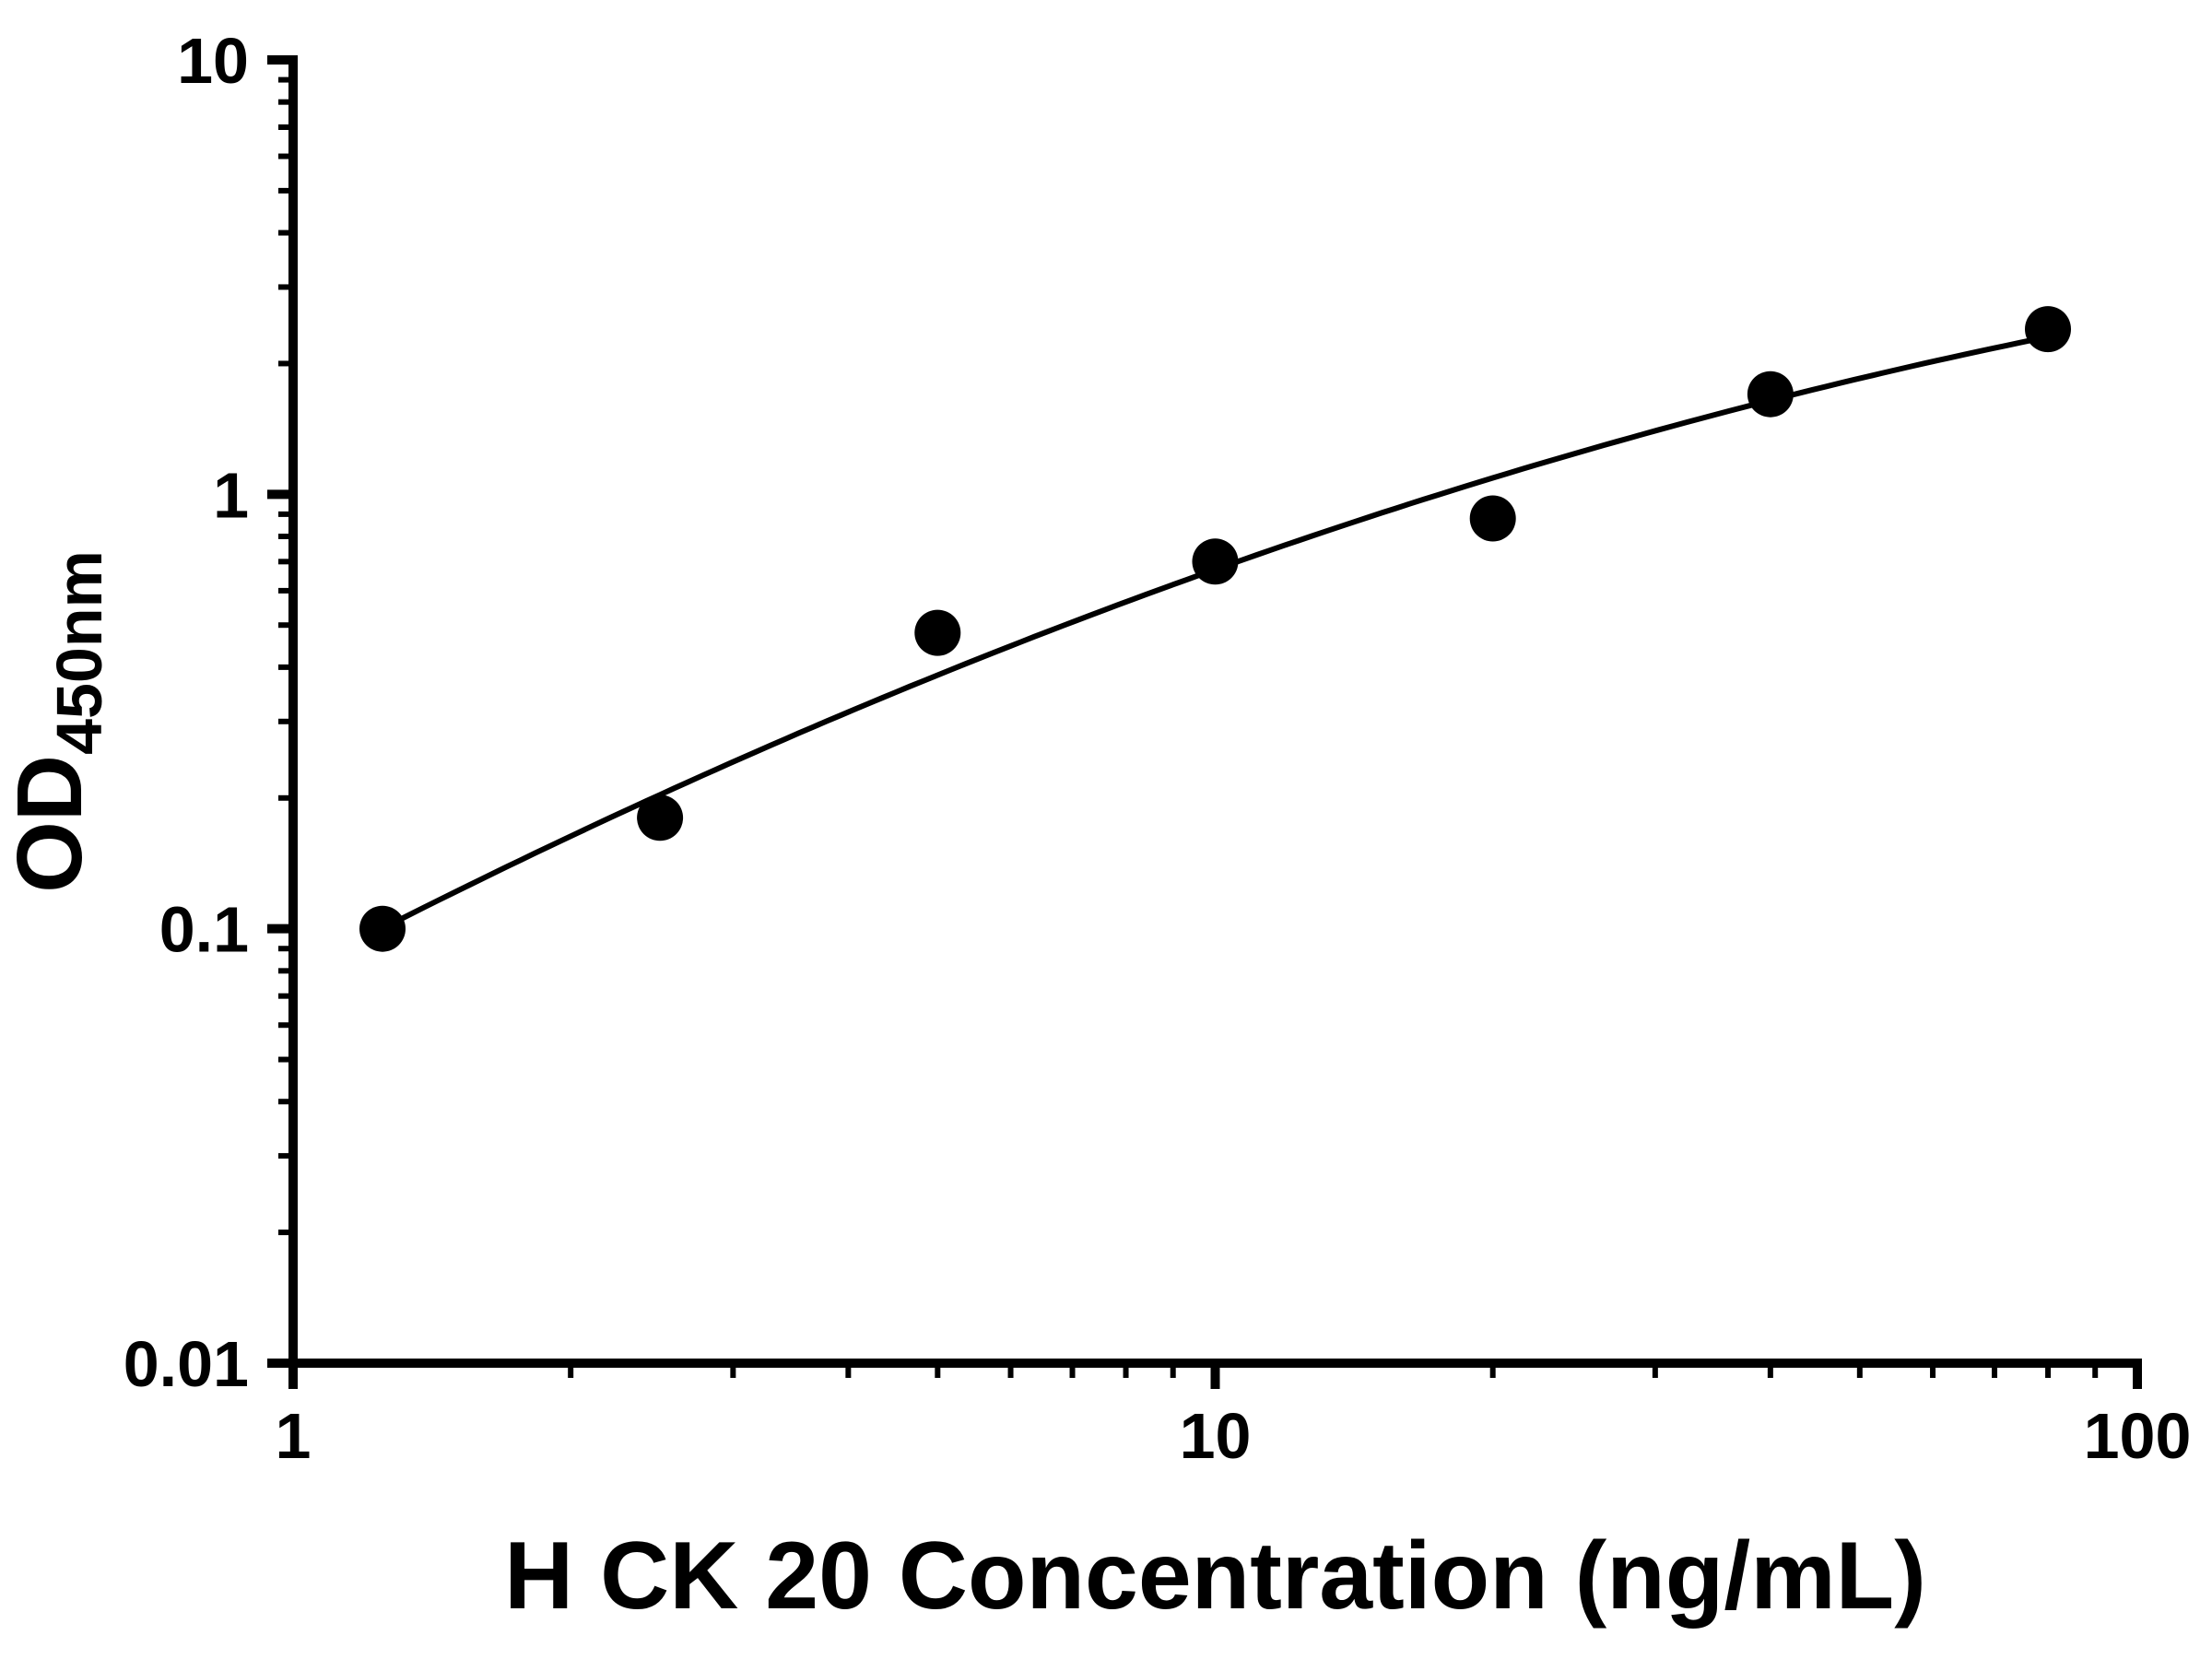 The height and width of the screenshot is (1659, 2212). I want to click on y-tick-label: 0.1, so click(204, 930).